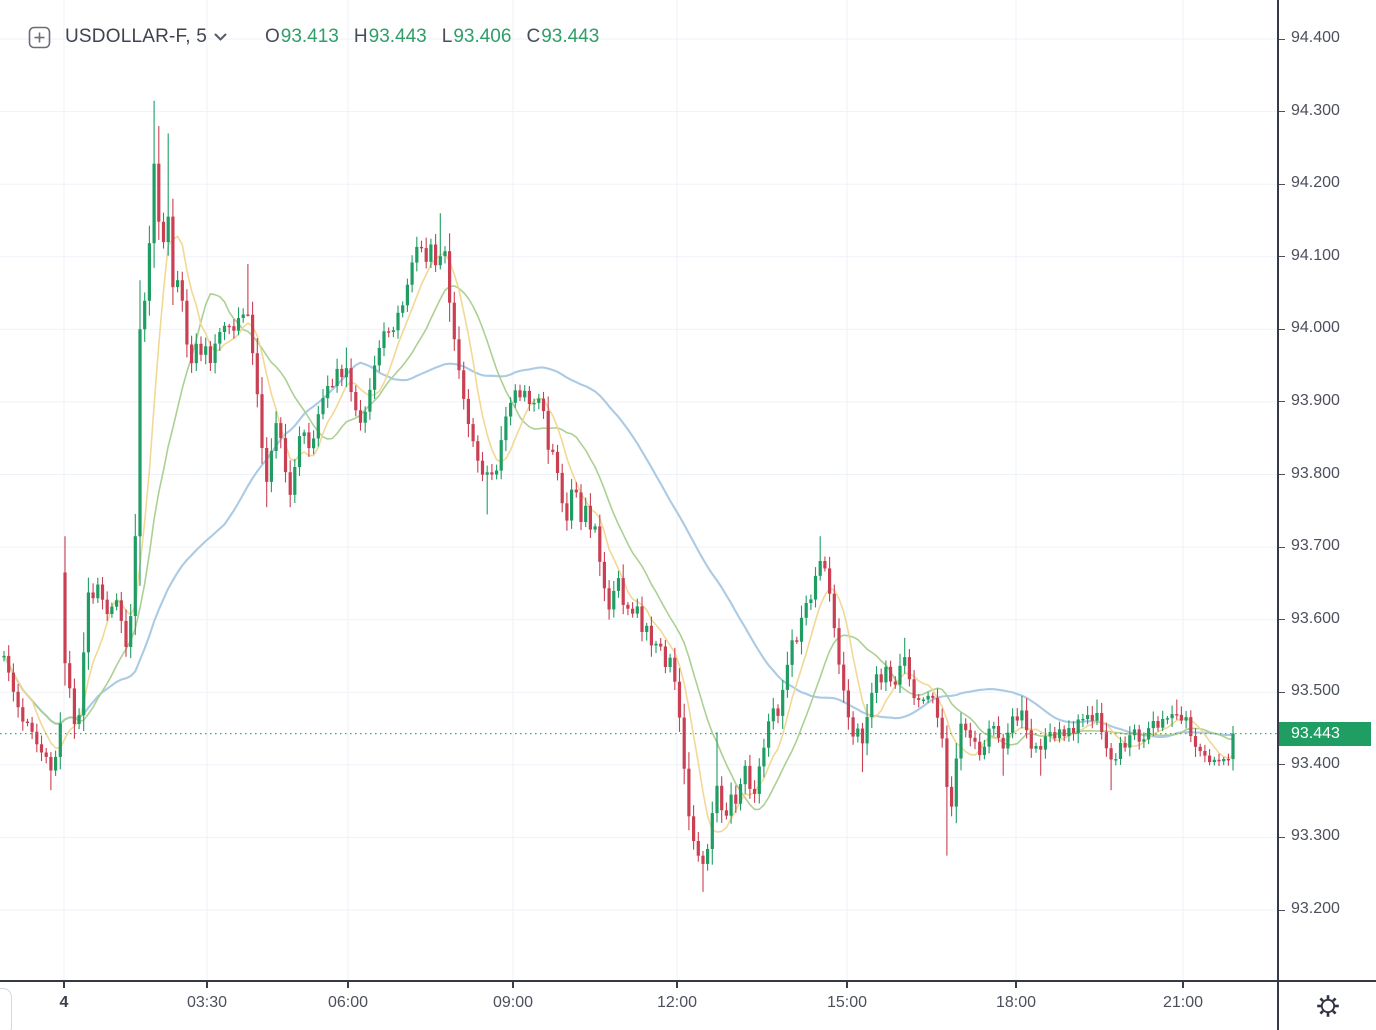 This screenshot has width=1376, height=1030. Describe the element at coordinates (1315, 618) in the screenshot. I see `price-tick-label: 93.600` at that location.